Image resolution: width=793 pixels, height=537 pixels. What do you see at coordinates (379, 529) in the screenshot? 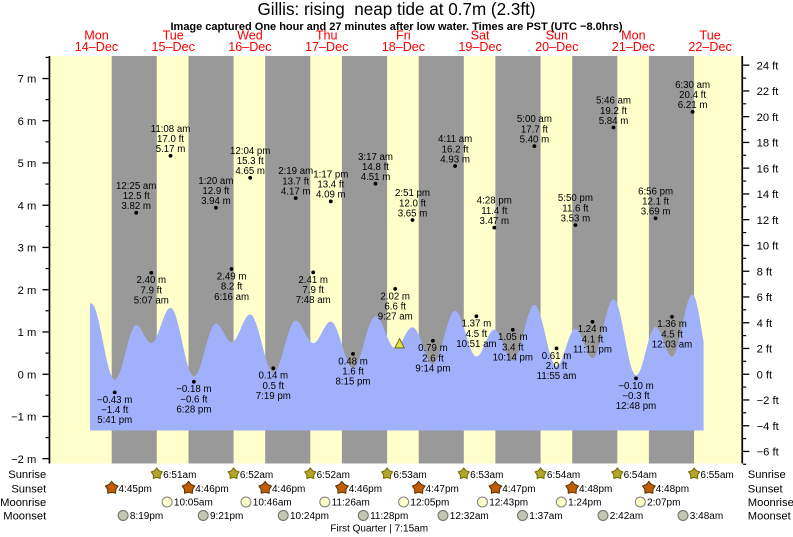
I see `svg-text: First Quarter | 7:15am` at bounding box center [379, 529].